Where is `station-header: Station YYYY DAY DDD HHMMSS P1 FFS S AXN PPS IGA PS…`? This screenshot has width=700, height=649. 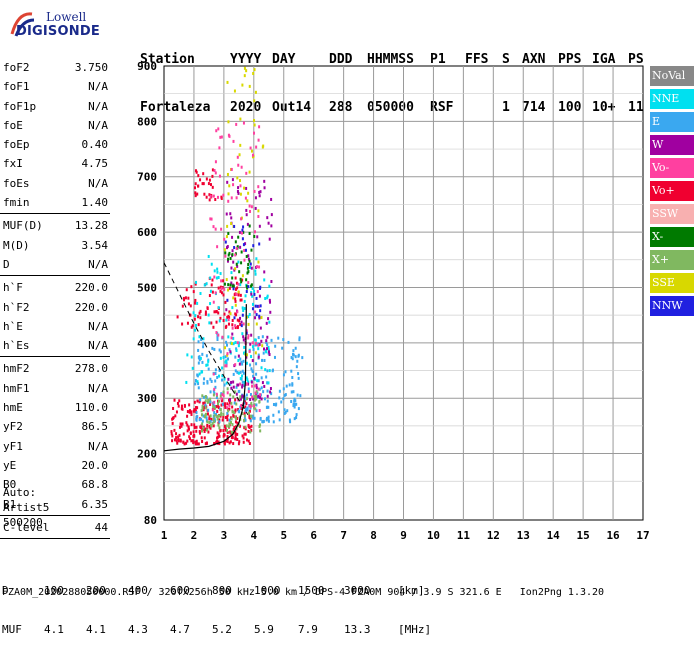 station-header: Station YYYY DAY DDD HHMMSS P1 FFS S AXN PPS IGA PS… is located at coordinates (392, 76).